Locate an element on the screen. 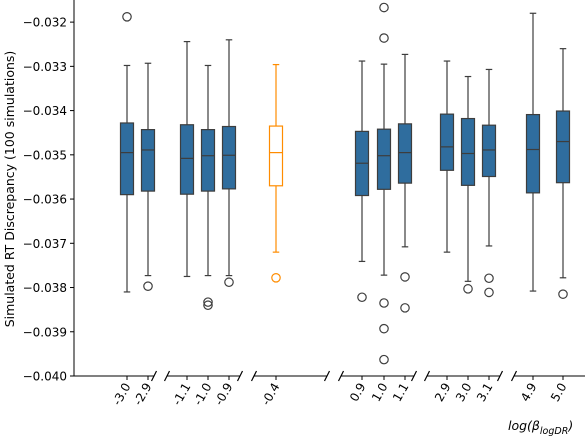  x-tick-label: -3.0 is located at coordinates (122, 394).